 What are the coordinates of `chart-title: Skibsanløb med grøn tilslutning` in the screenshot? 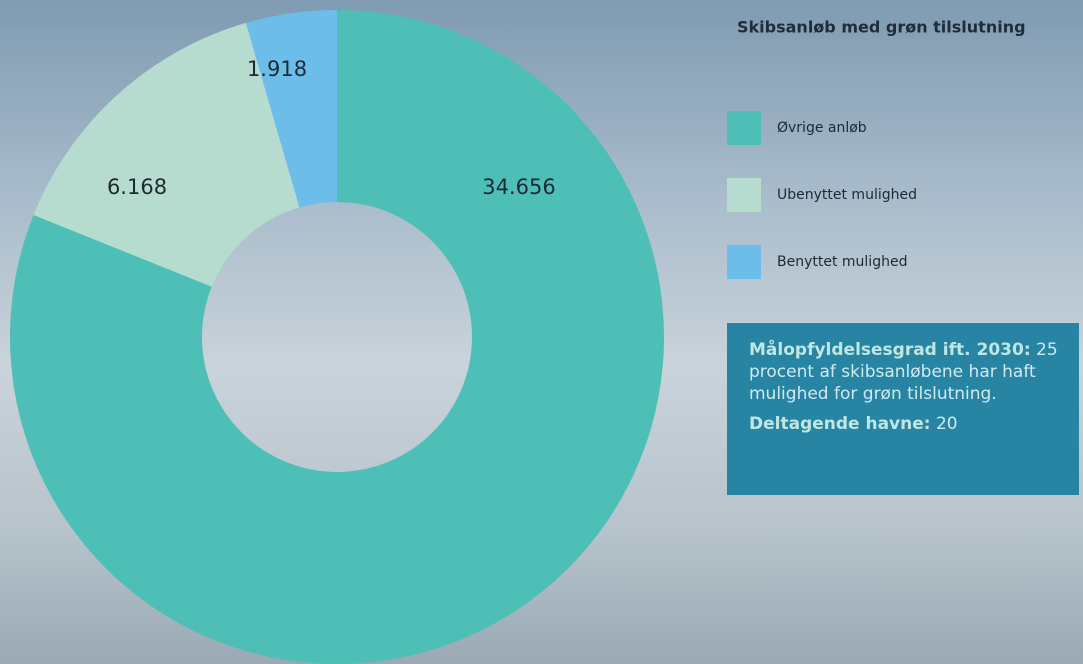 It's located at (881, 27).